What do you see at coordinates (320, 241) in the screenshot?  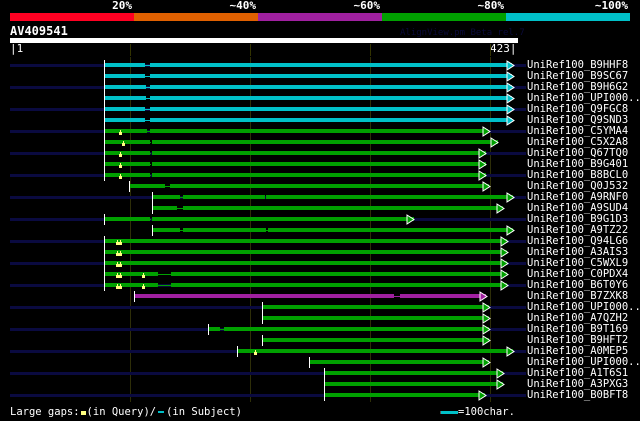 I see `alignment-row: UniRef100_Q94LG6` at bounding box center [320, 241].